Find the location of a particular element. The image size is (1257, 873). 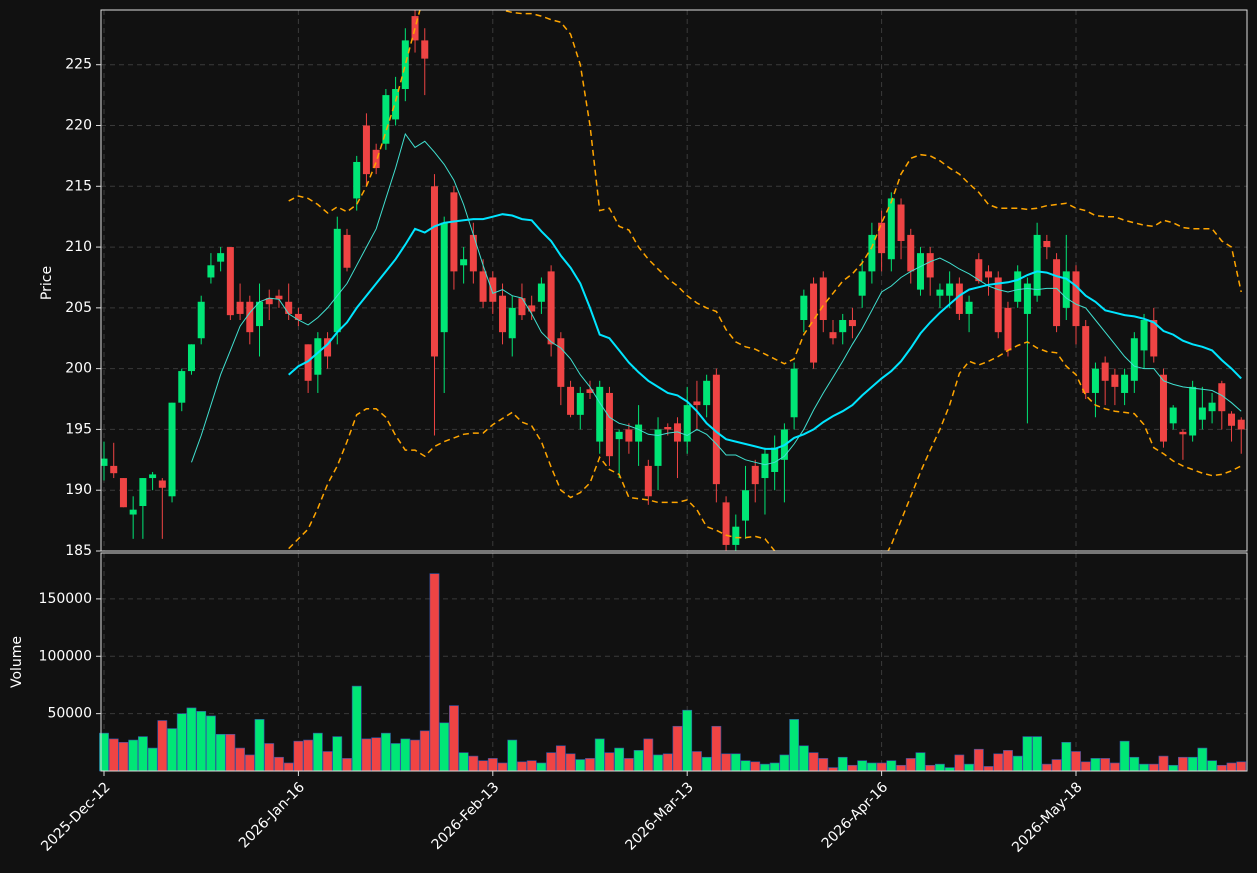

y-tick-label: 215 is located at coordinates (78, 186).